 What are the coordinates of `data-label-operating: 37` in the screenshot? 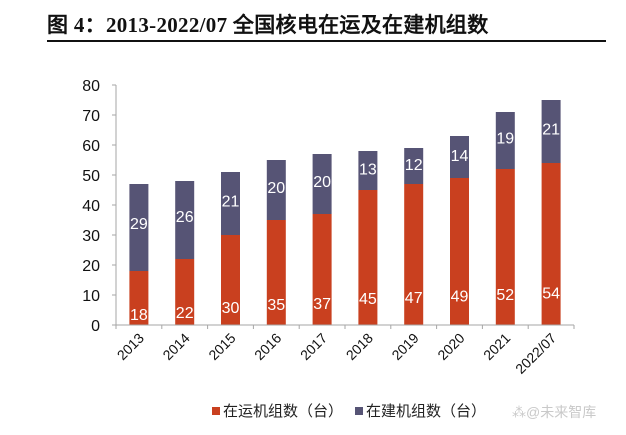 It's located at (322, 304).